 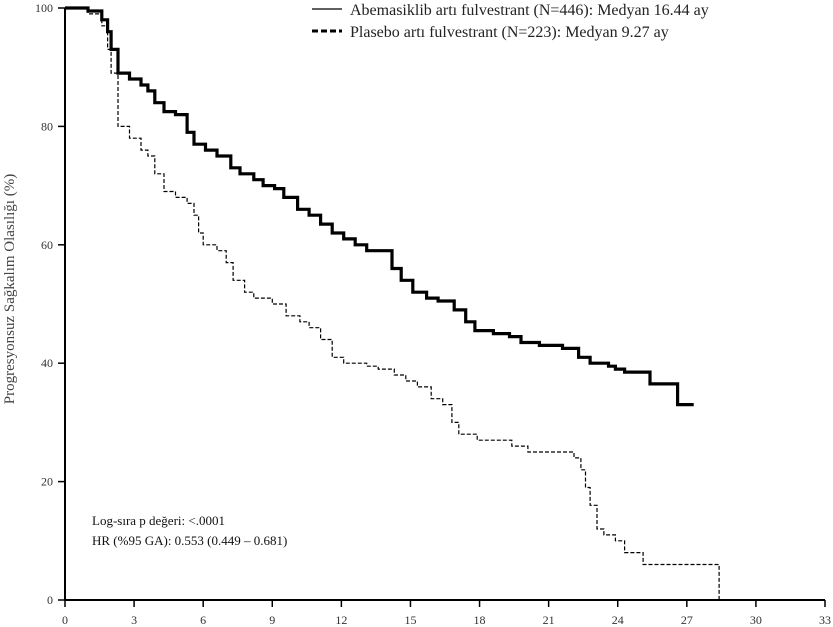 I want to click on x-tick-label: 9, so click(x=272, y=620).